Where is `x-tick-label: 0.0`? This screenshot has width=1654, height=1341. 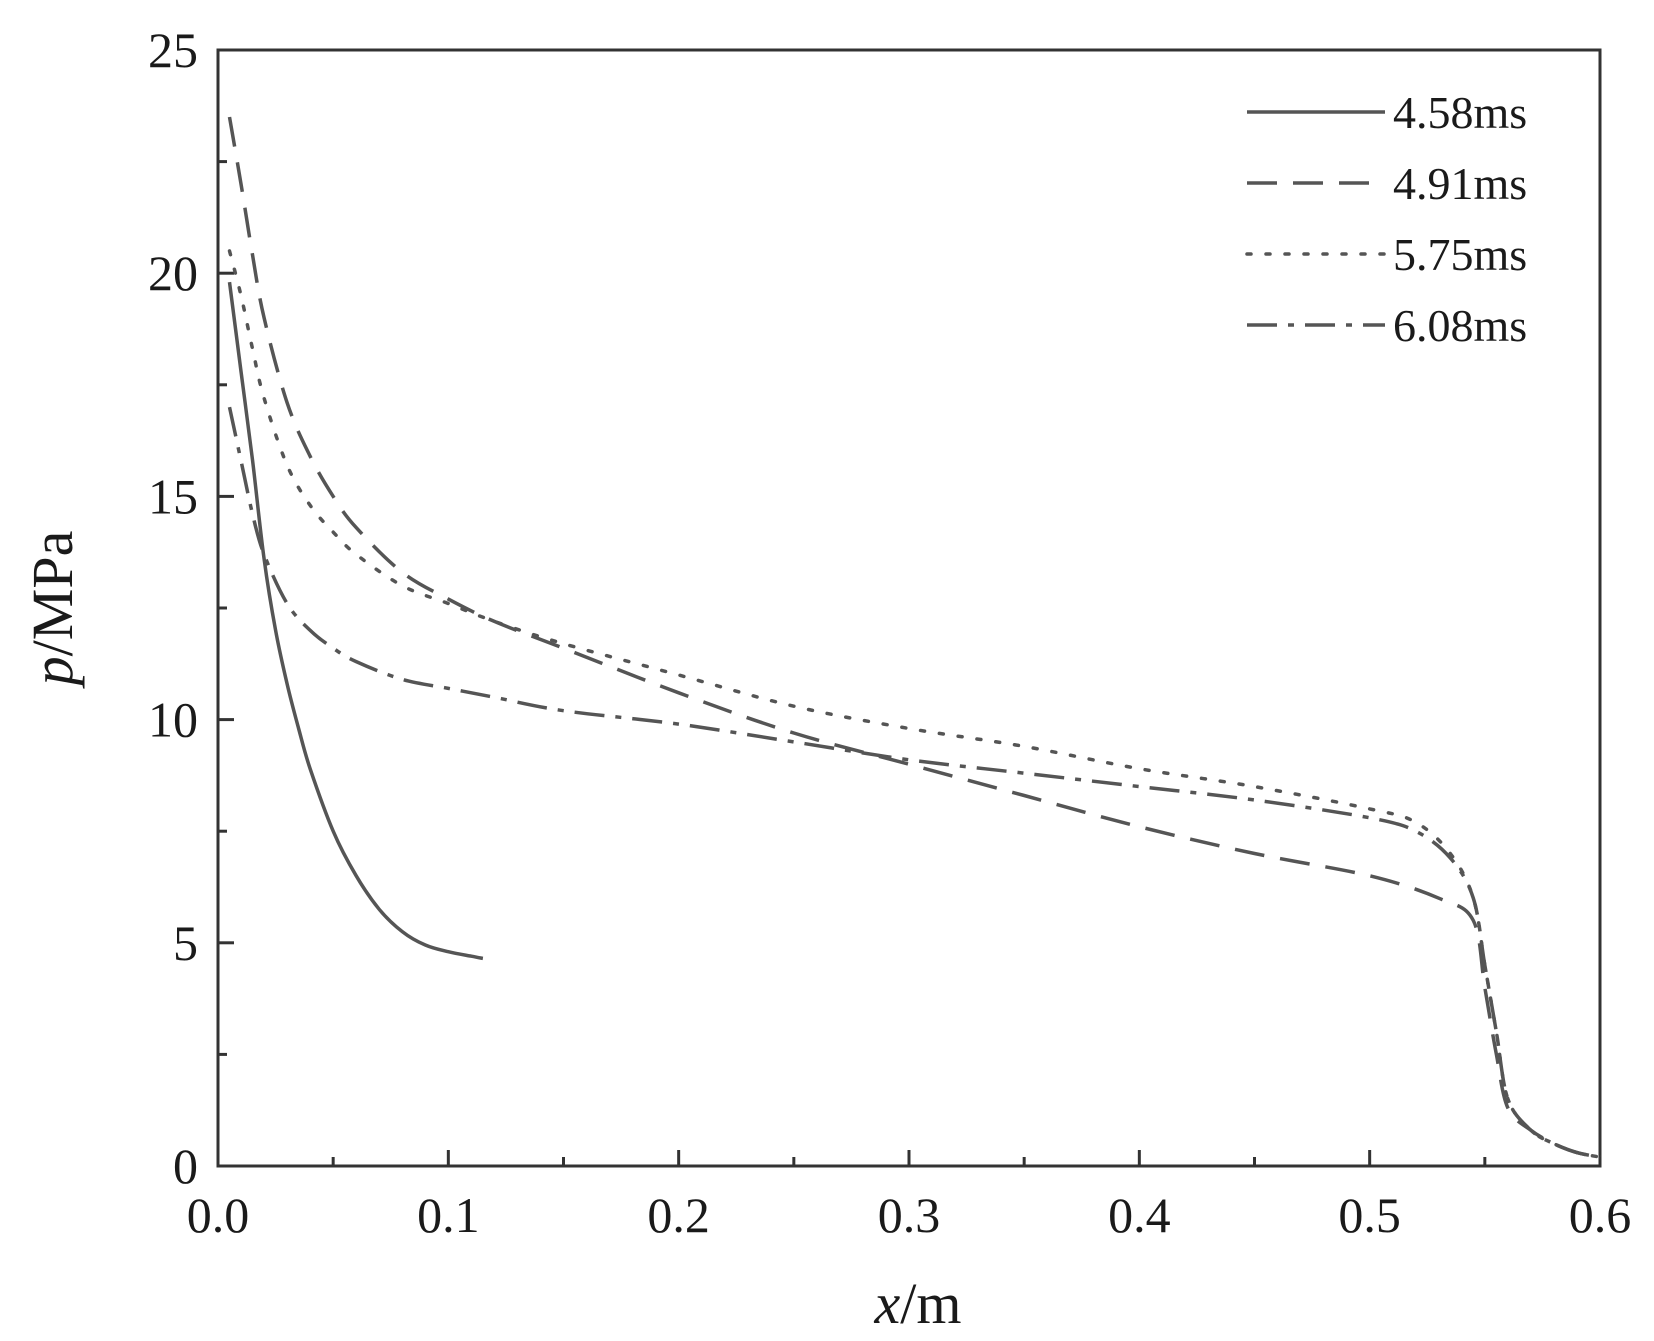 x-tick-label: 0.0 is located at coordinates (218, 1215).